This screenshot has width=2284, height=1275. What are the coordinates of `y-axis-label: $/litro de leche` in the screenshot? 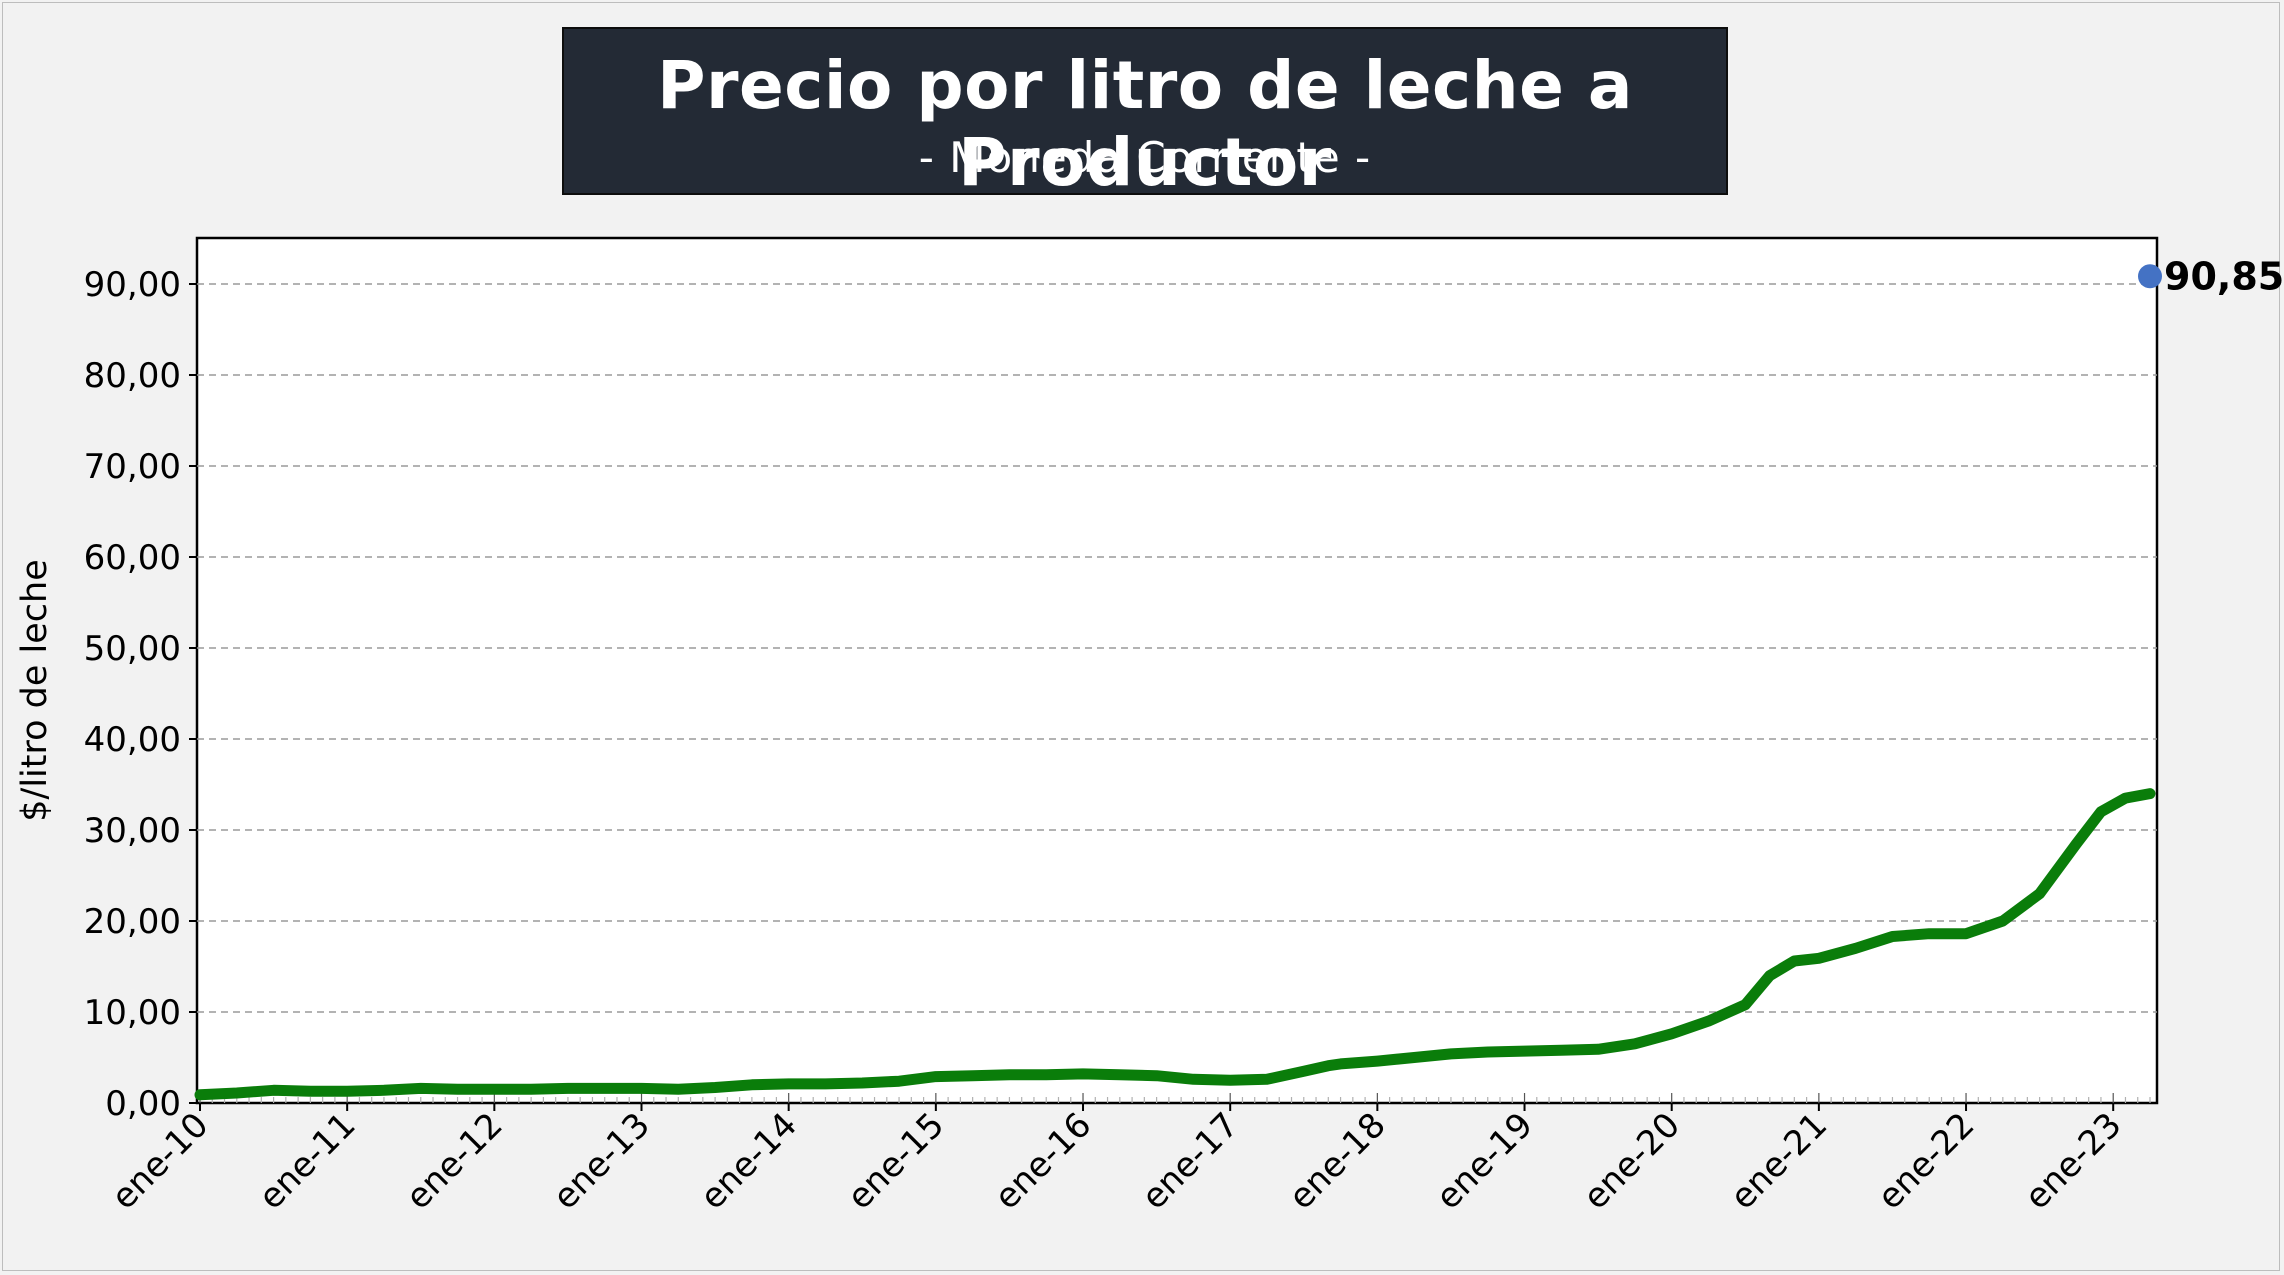 It's located at (35, 690).